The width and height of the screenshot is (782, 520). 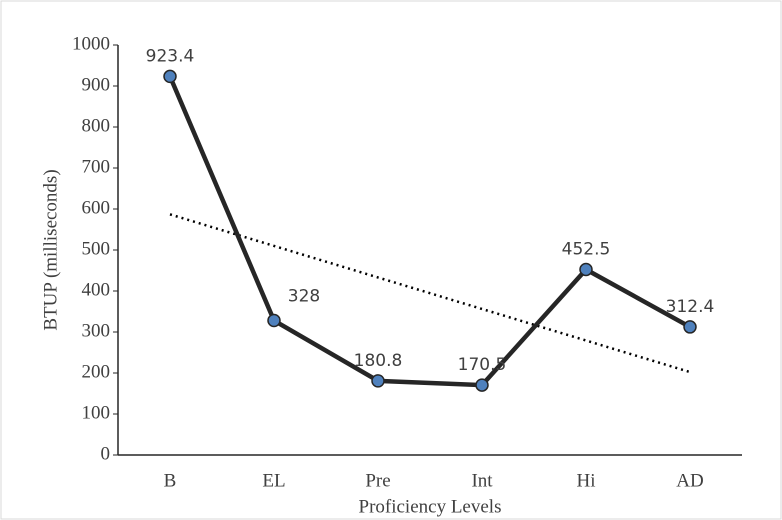 What do you see at coordinates (378, 361) in the screenshot?
I see `data-label: 180.8` at bounding box center [378, 361].